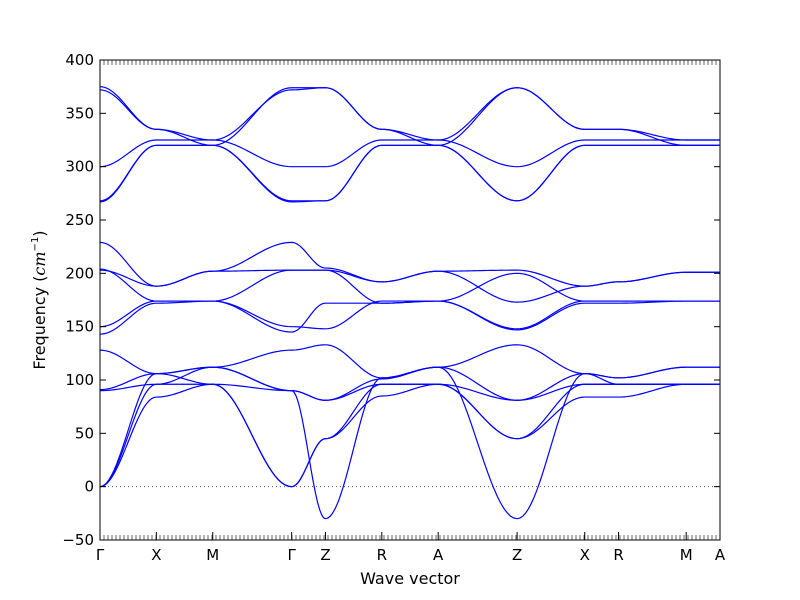 This screenshot has width=800, height=600. I want to click on y-tick-label: −50, so click(78, 540).